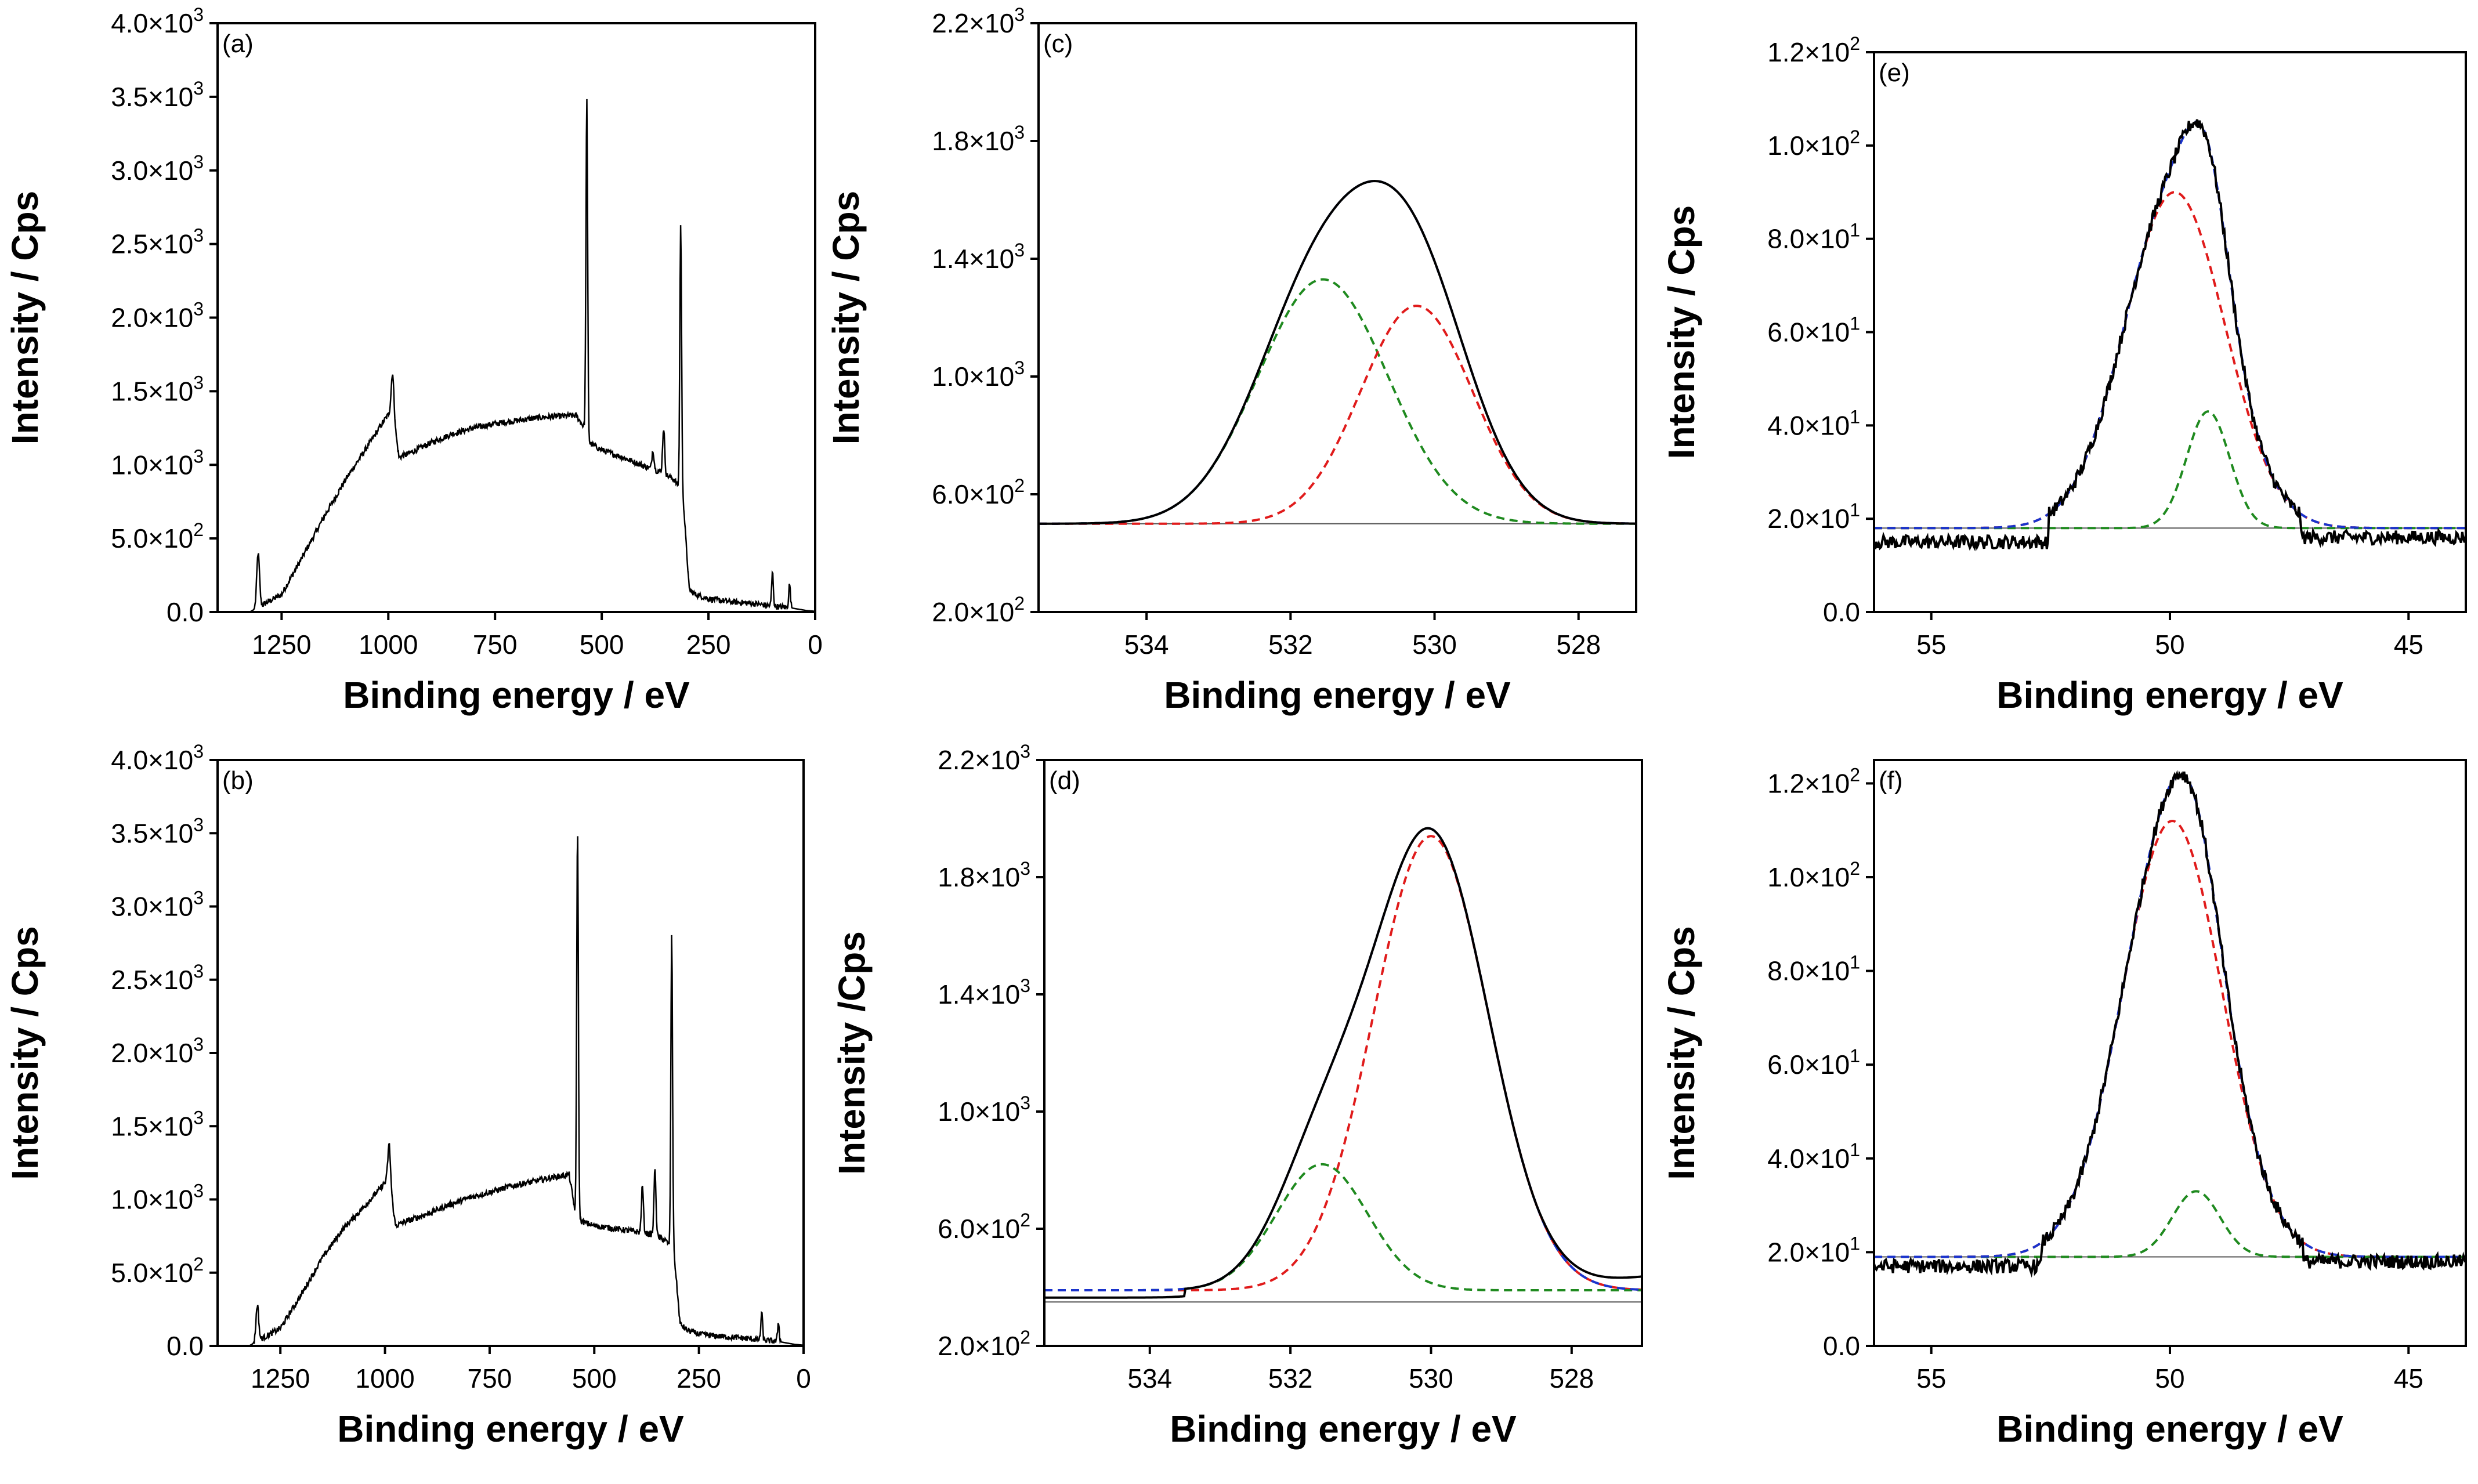  Describe the element at coordinates (2170, 470) in the screenshot. I see `fit-component-green-e` at that location.